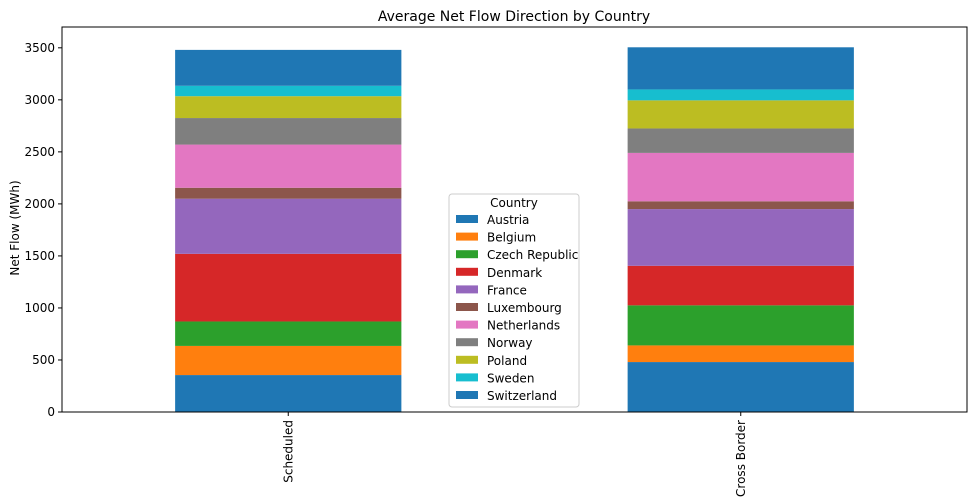 This screenshot has height=503, width=975. Describe the element at coordinates (740, 285) in the screenshot. I see `bar-denmark-cross-border` at that location.